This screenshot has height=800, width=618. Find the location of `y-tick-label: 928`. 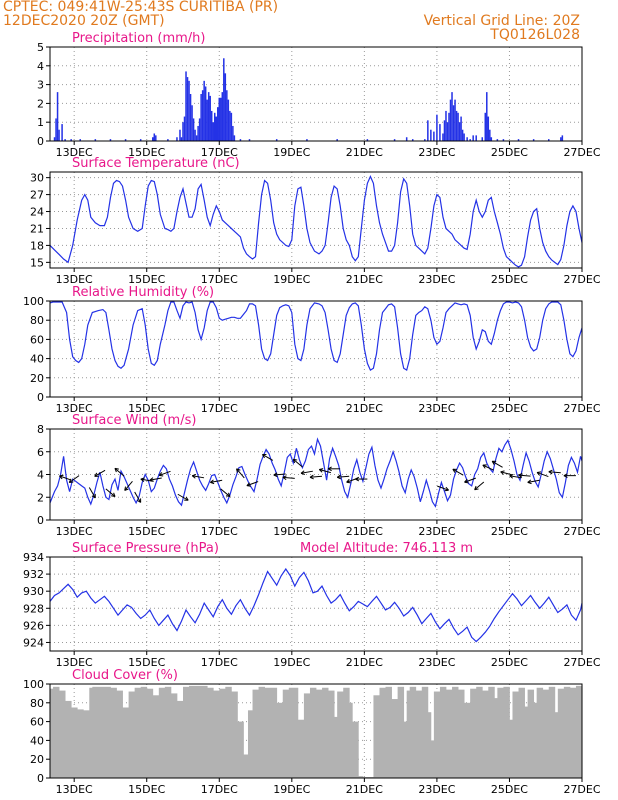

y-tick-label: 928 is located at coordinates (33, 608).